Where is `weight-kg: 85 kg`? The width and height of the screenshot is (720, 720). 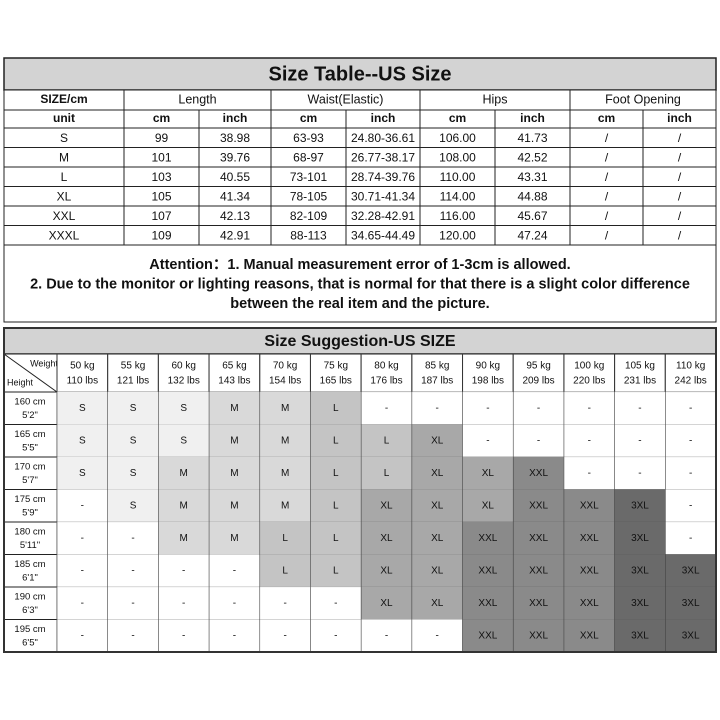
weight-kg: 85 kg is located at coordinates (437, 366).